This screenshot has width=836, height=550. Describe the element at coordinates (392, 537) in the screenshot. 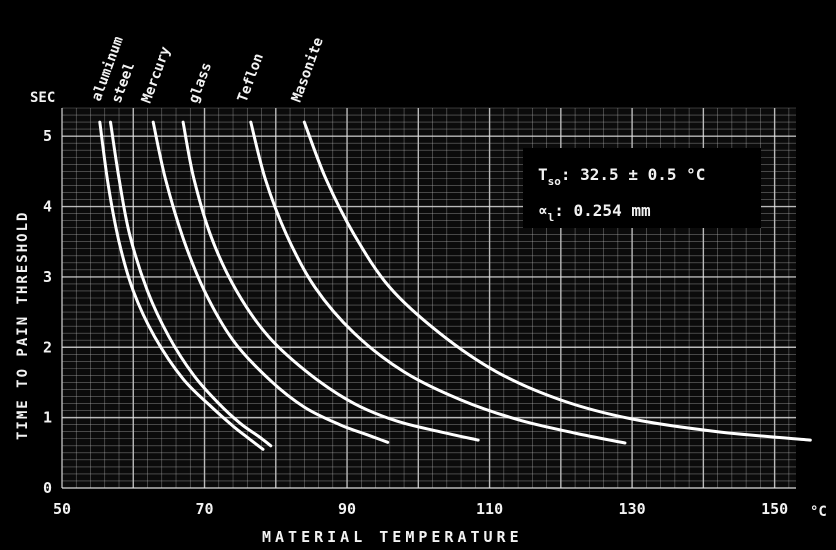

I see `x-axis-label: MATERIAL TEMPERATURE` at that location.